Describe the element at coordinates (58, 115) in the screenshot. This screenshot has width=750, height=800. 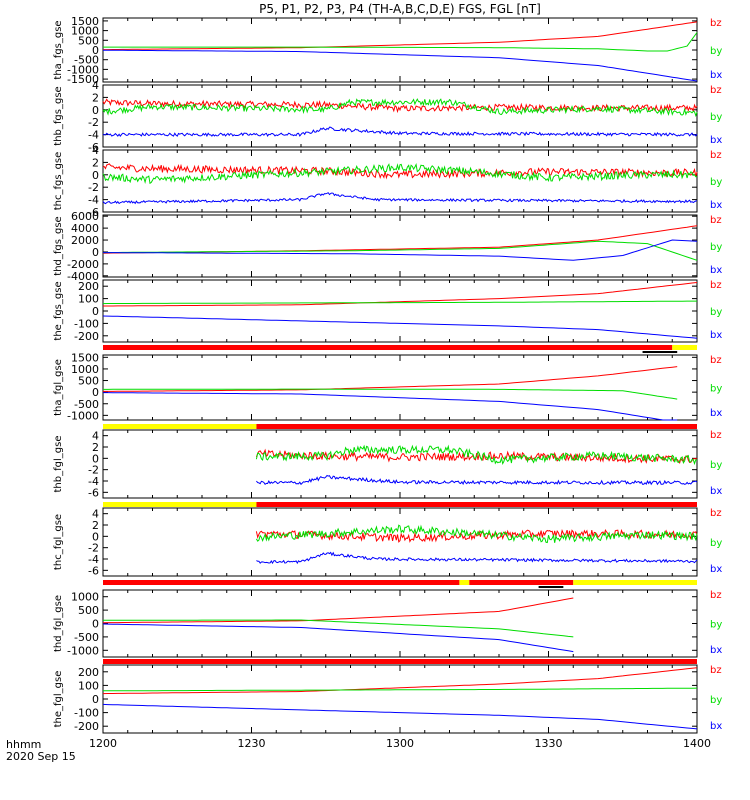
I see `panel-y-label: thb_fgs_gse` at that location.